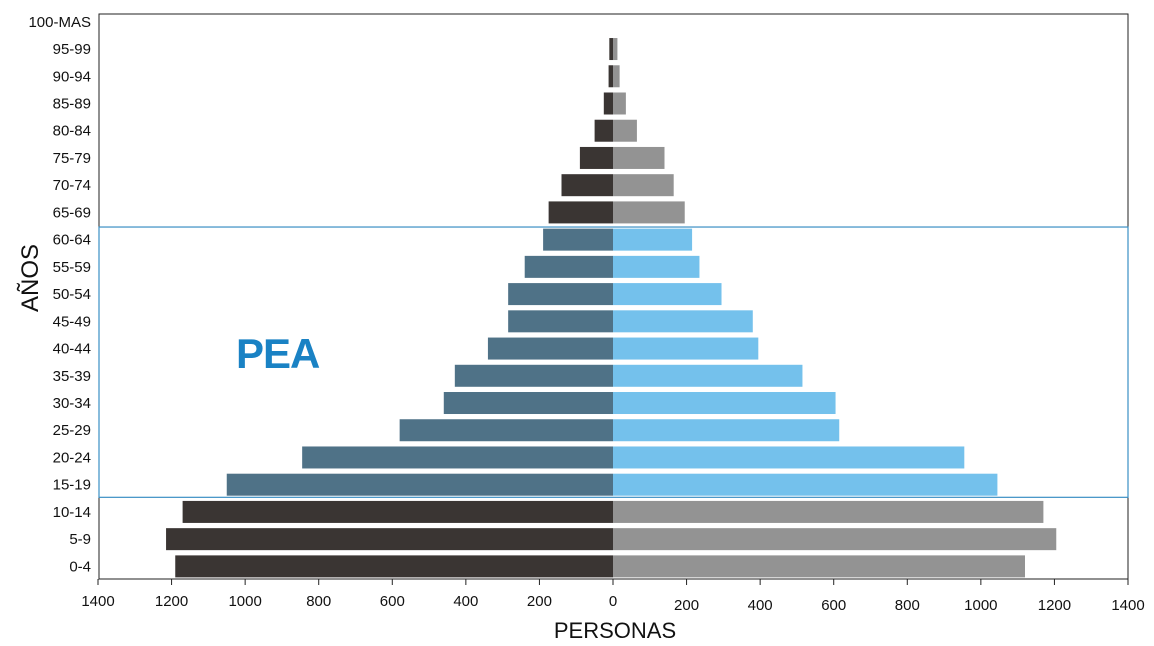 The image size is (1154, 646). Describe the element at coordinates (72, 267) in the screenshot. I see `y-tick-label-55-59: 55-59` at that location.